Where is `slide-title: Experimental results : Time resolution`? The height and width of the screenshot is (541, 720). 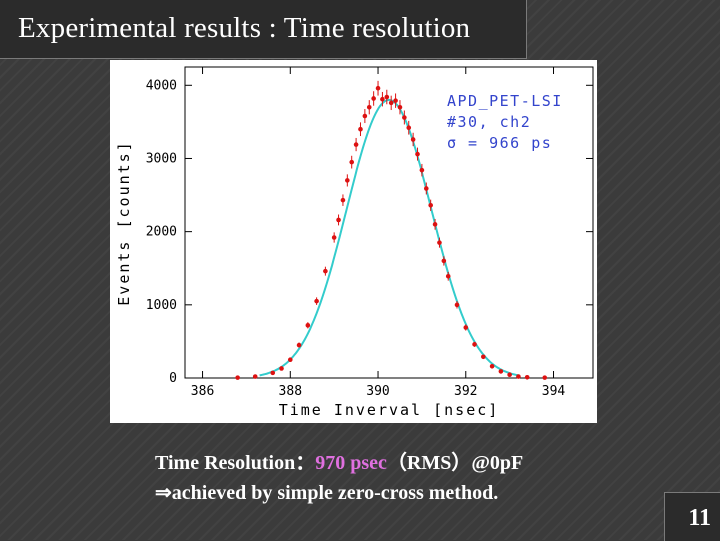
slide-title: Experimental results : Time resolution is located at coordinates (244, 28).